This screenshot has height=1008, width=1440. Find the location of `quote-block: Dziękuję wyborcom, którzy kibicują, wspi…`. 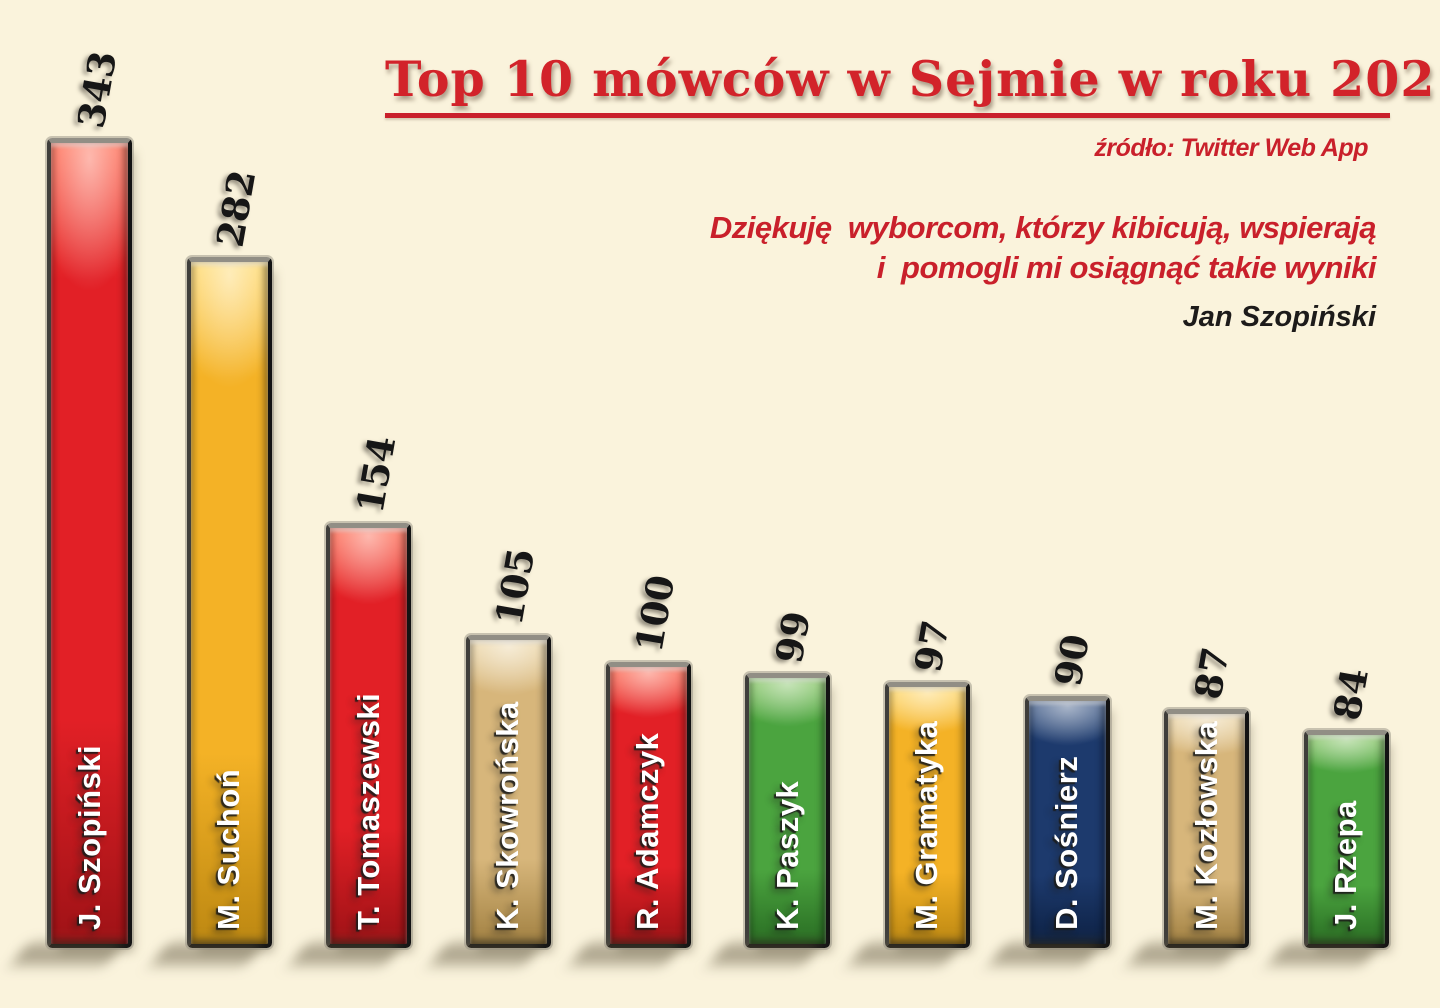

quote-block: Dziękuję wyborcom, którzy kibicują, wspi… is located at coordinates (1043, 271).